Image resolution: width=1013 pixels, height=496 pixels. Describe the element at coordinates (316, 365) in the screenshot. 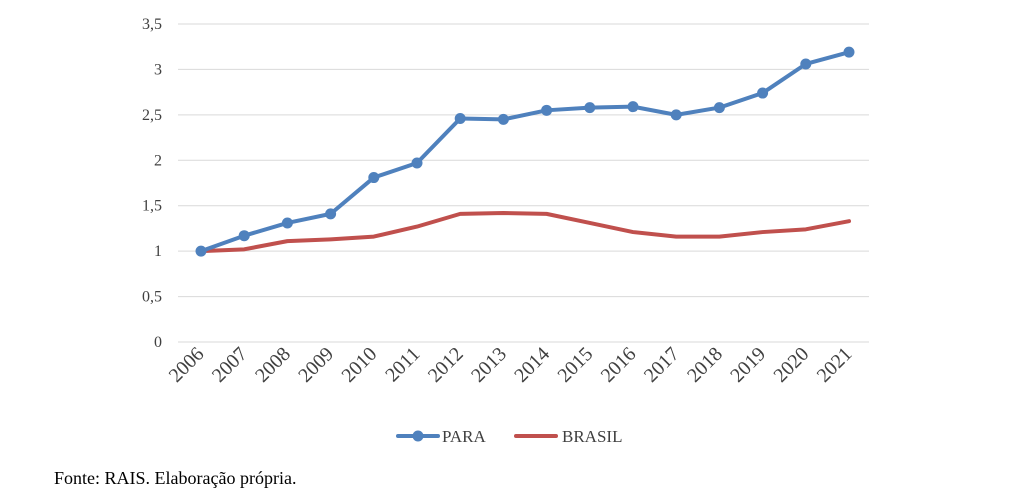

I see `x-tick-label: 2009` at that location.